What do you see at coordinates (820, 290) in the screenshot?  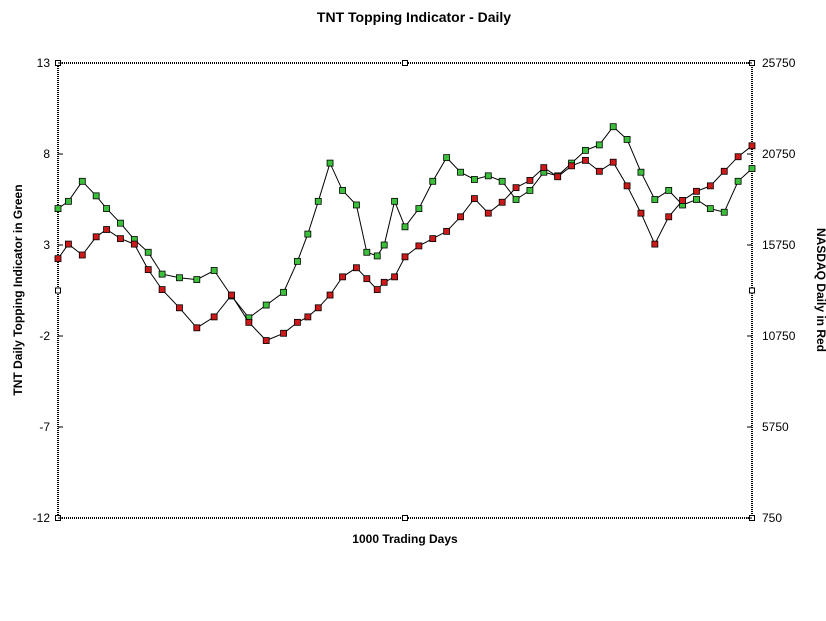 I see `y2-axis-label: NASDAQ Daily in Red` at bounding box center [820, 290].